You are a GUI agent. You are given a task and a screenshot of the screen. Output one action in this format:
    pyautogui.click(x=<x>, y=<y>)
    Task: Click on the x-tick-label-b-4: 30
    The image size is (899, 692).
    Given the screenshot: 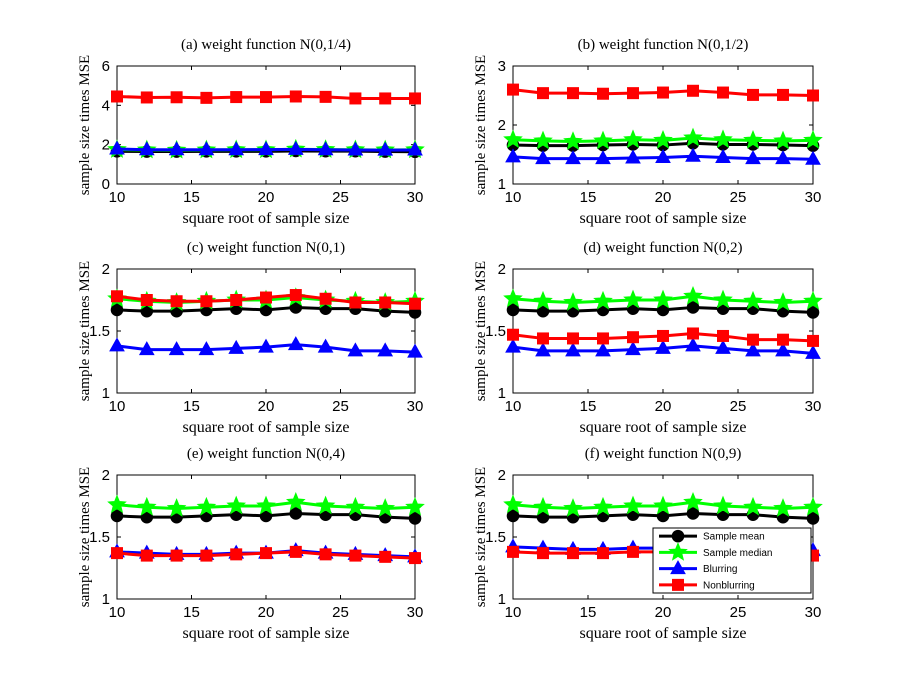 What is the action you would take?
    pyautogui.click(x=813, y=197)
    